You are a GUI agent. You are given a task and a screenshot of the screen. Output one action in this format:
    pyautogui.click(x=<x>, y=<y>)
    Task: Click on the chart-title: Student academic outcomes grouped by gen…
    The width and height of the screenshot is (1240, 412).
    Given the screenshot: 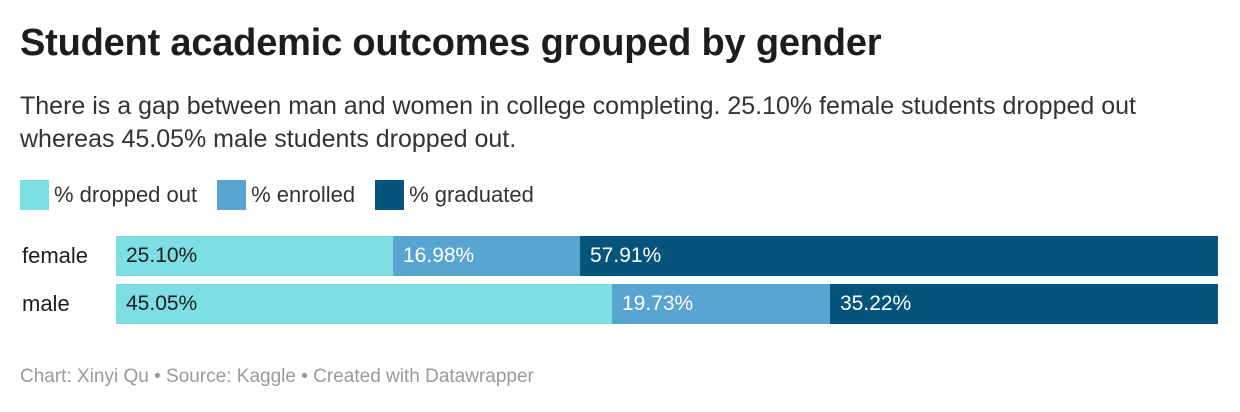 What is the action you would take?
    pyautogui.click(x=451, y=43)
    